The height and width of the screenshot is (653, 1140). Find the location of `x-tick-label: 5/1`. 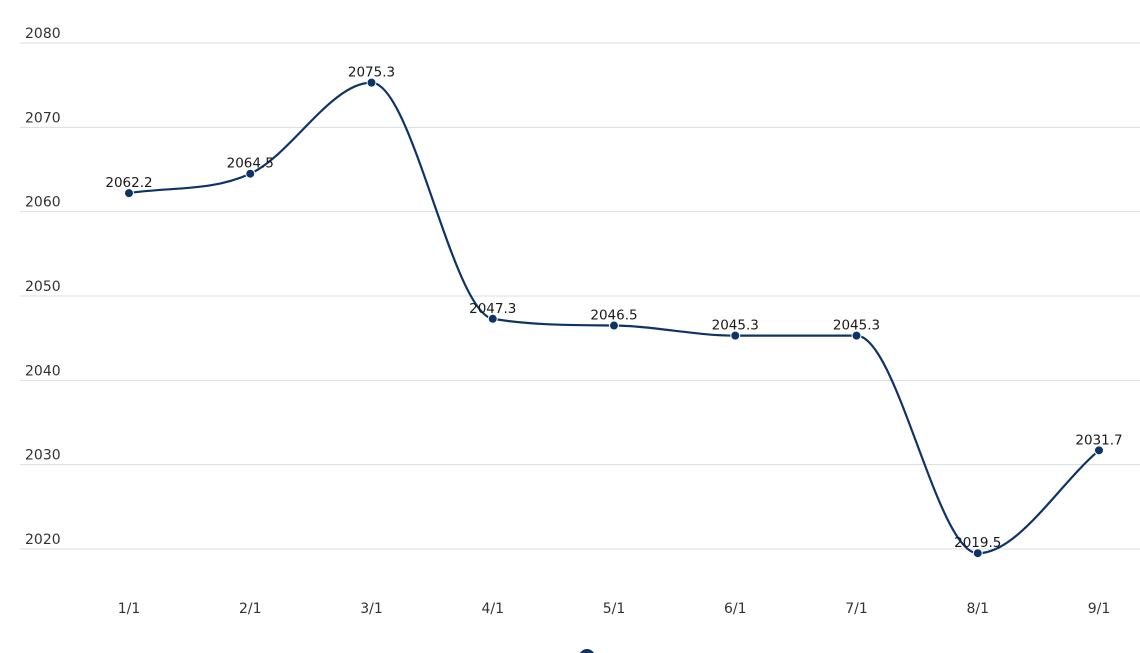

x-tick-label: 5/1 is located at coordinates (614, 609).